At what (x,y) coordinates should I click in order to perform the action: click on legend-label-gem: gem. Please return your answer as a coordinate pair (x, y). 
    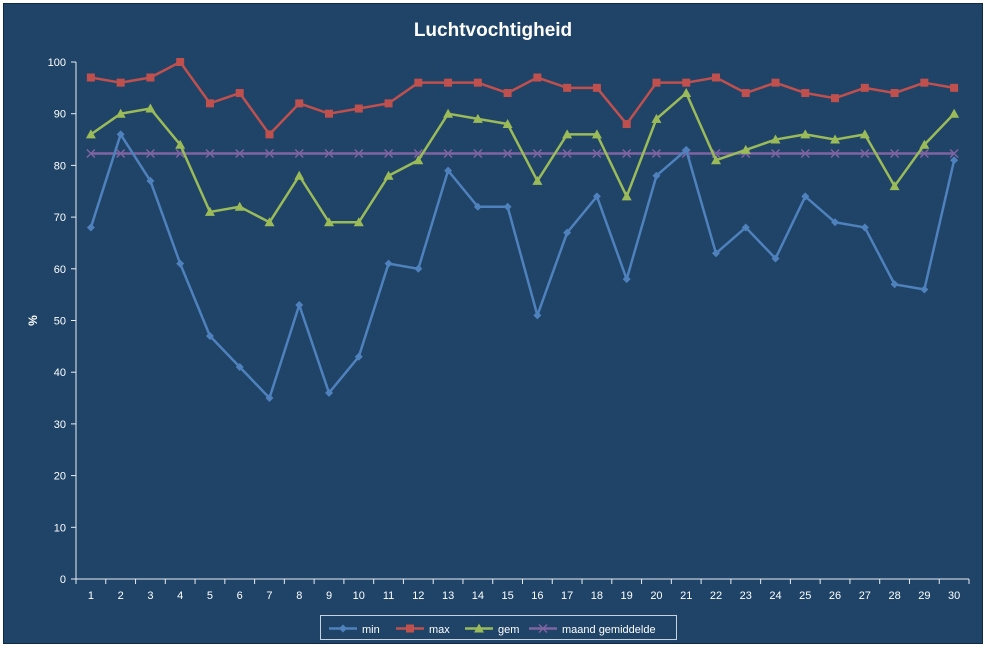
    Looking at the image, I should click on (508, 630).